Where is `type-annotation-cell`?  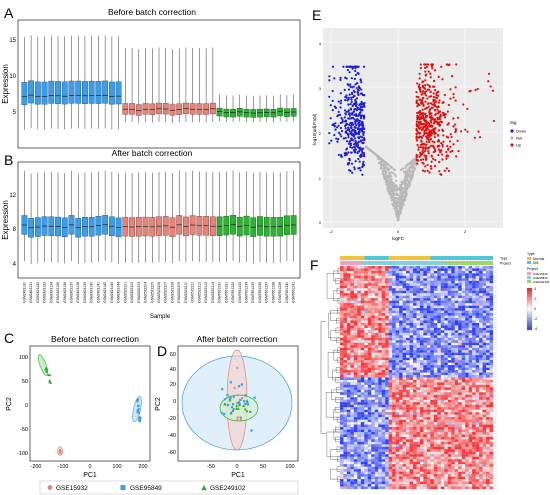 type-annotation-cell is located at coordinates (477, 258).